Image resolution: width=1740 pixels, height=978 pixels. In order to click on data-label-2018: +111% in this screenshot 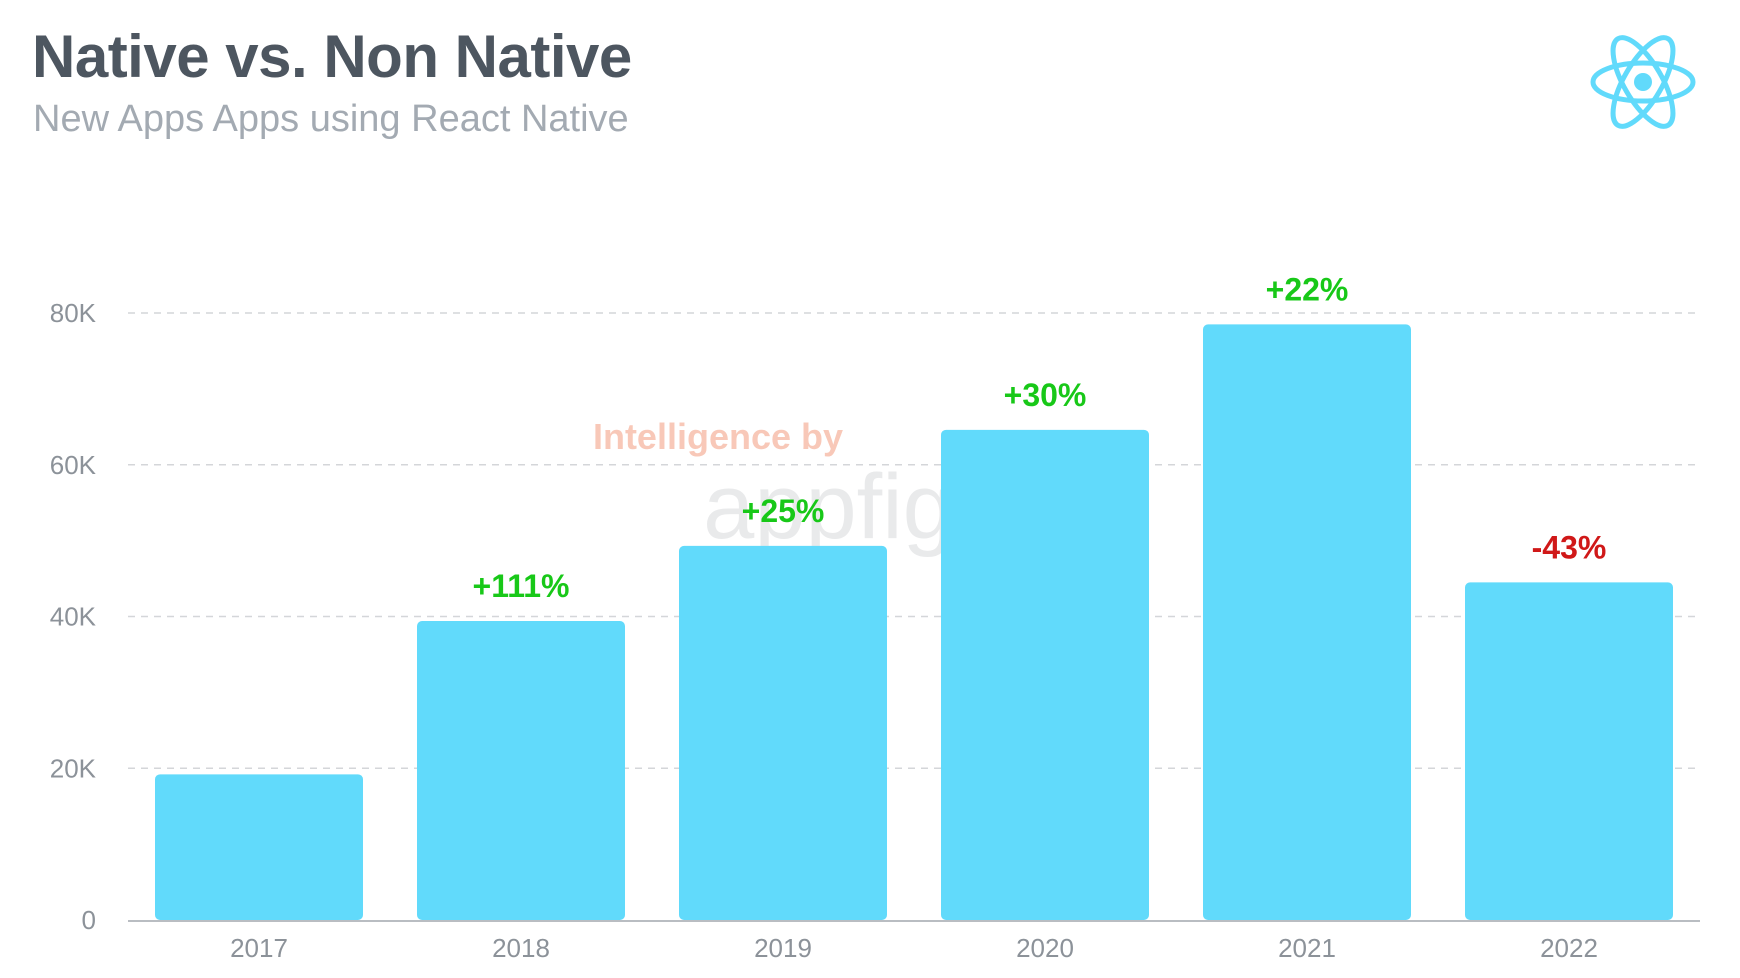, I will do `click(521, 586)`.